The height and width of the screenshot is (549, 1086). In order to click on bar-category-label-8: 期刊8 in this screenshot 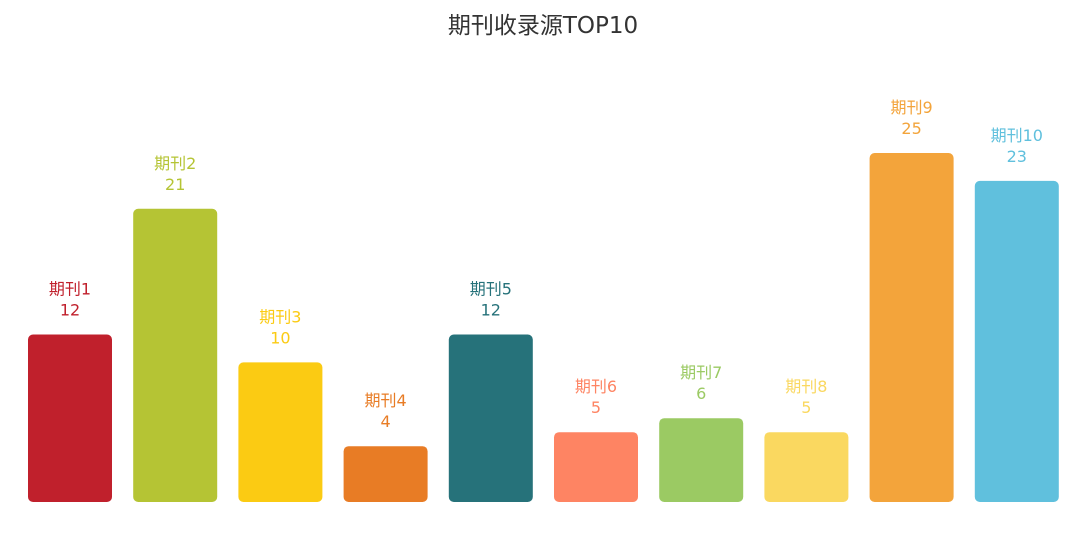, I will do `click(806, 386)`.